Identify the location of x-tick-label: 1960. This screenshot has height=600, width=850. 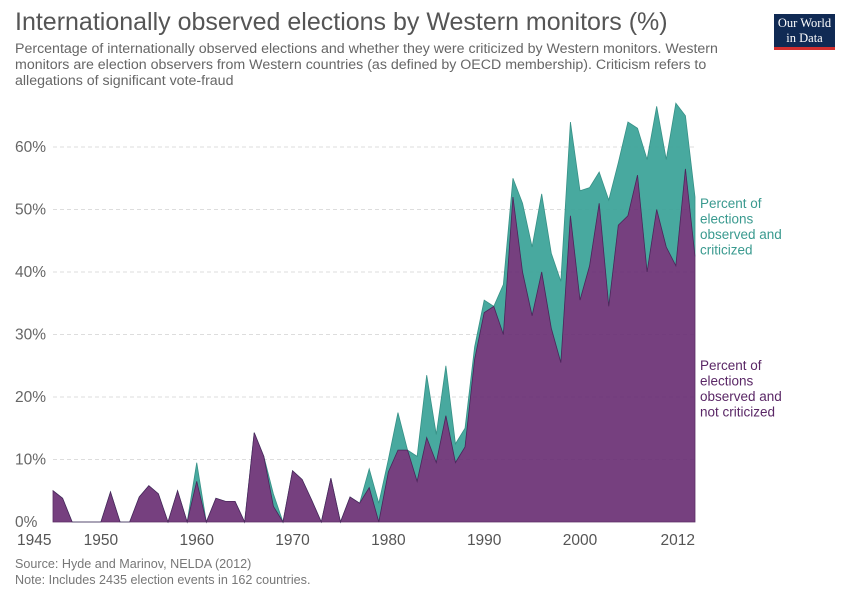
(196, 540).